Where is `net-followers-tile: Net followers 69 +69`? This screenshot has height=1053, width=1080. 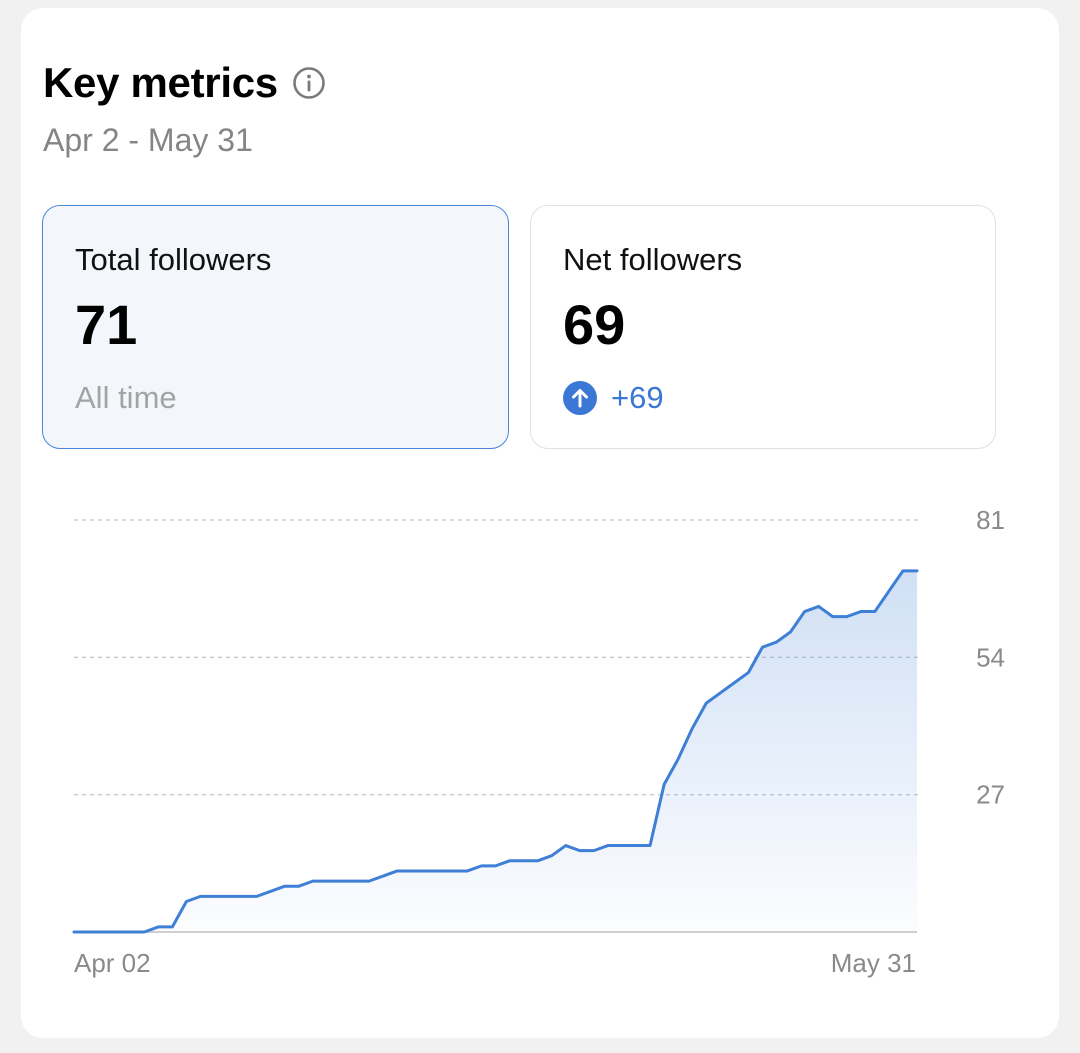
net-followers-tile: Net followers 69 +69 is located at coordinates (763, 327).